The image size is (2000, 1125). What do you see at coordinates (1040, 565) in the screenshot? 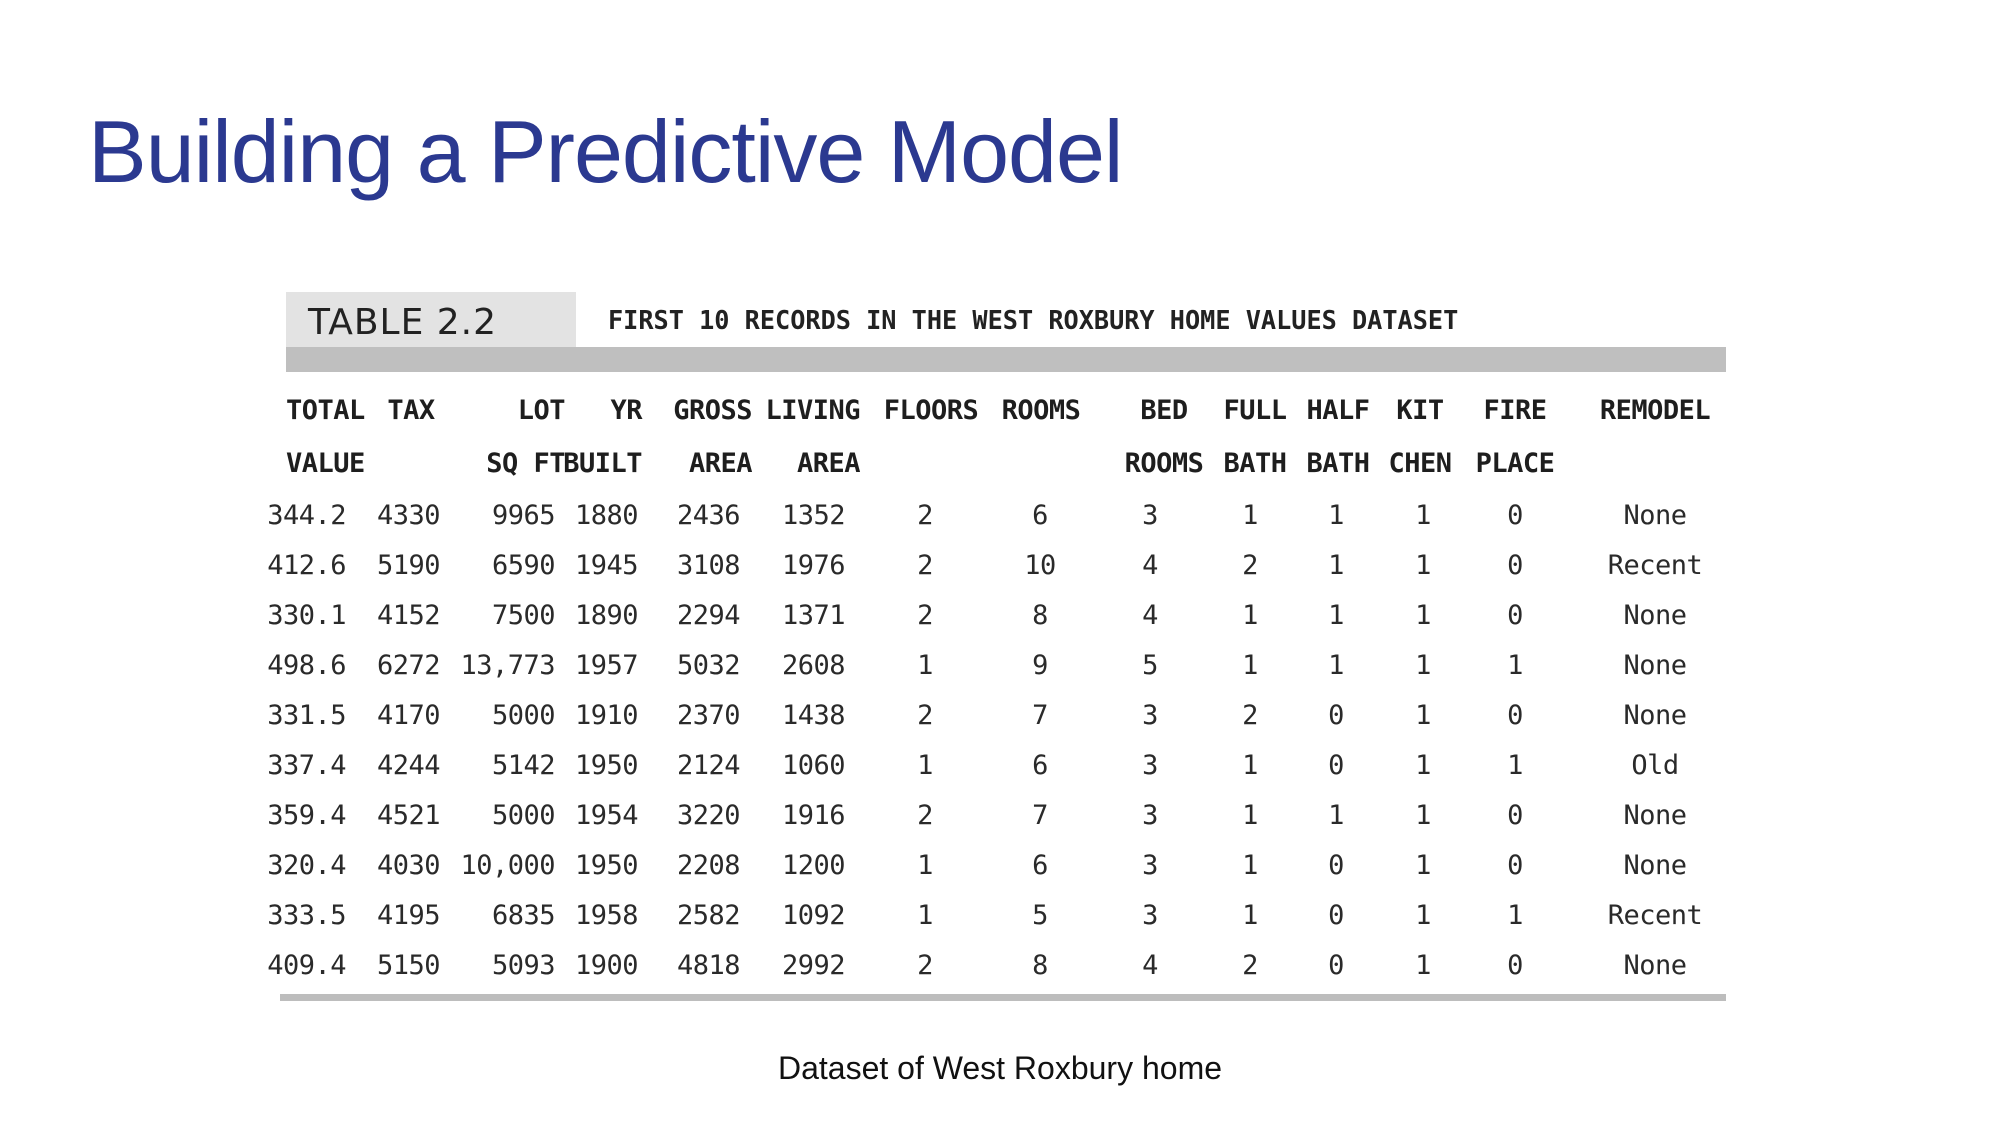
I see `cell-rooms: 10` at bounding box center [1040, 565].